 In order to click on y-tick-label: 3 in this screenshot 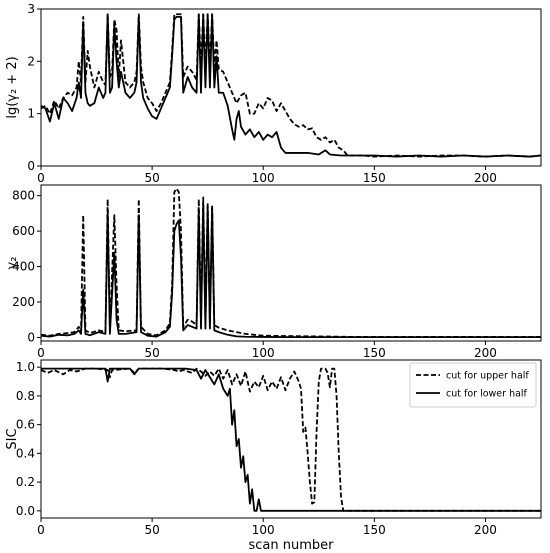, I will do `click(31, 9)`.